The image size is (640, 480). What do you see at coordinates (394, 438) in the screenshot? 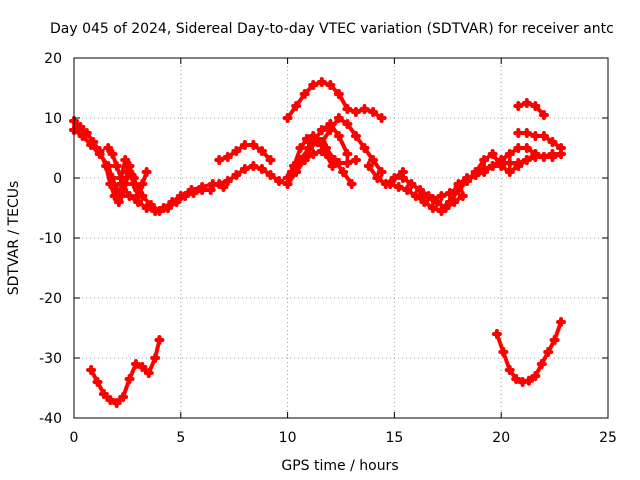
I see `x-tick-label: 15` at bounding box center [394, 438].